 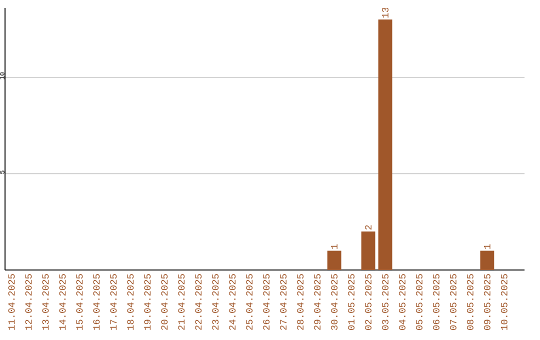 I want to click on x-tick-label: 22.04.2025, so click(x=198, y=302).